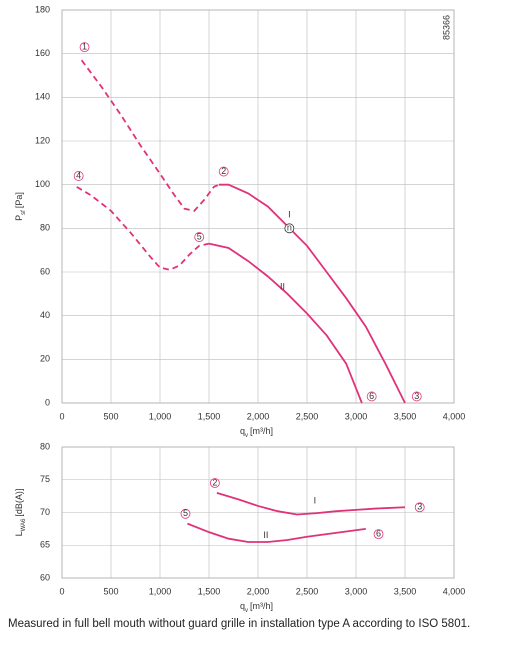 The width and height of the screenshot is (515, 647). I want to click on annotation: n, so click(289, 228).